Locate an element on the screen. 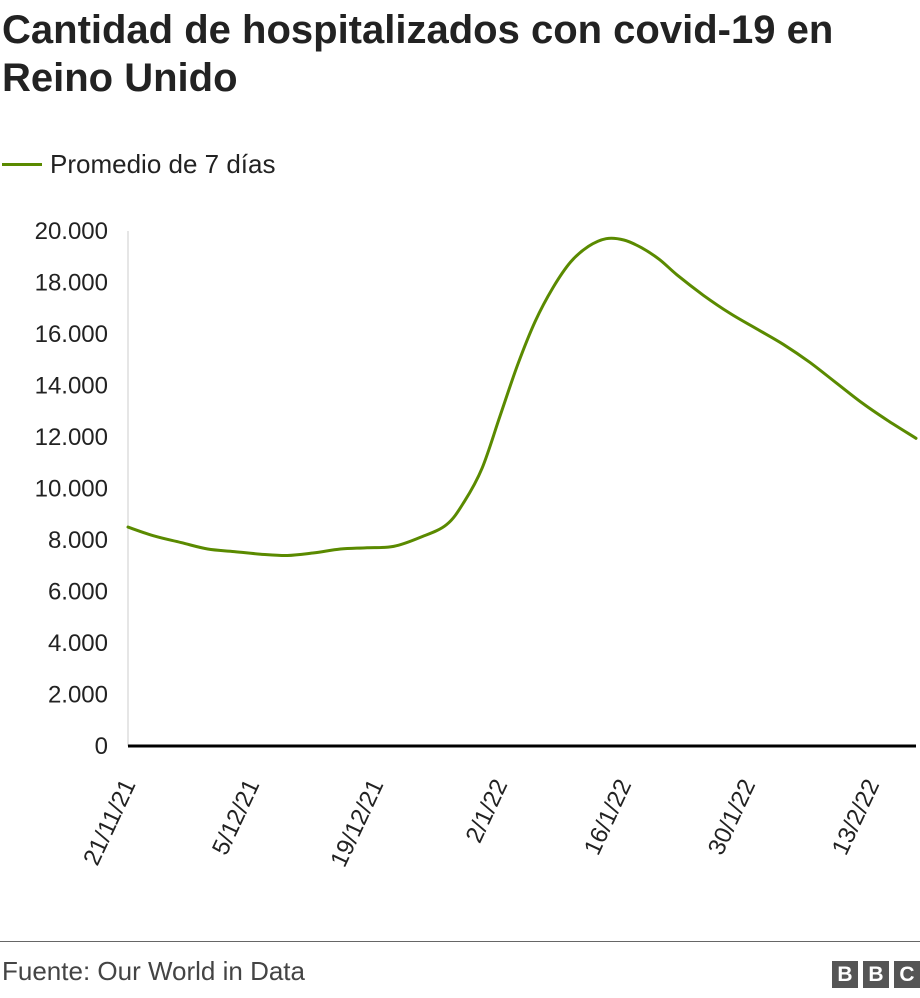  y-tick-label: 14.000 is located at coordinates (71, 386).